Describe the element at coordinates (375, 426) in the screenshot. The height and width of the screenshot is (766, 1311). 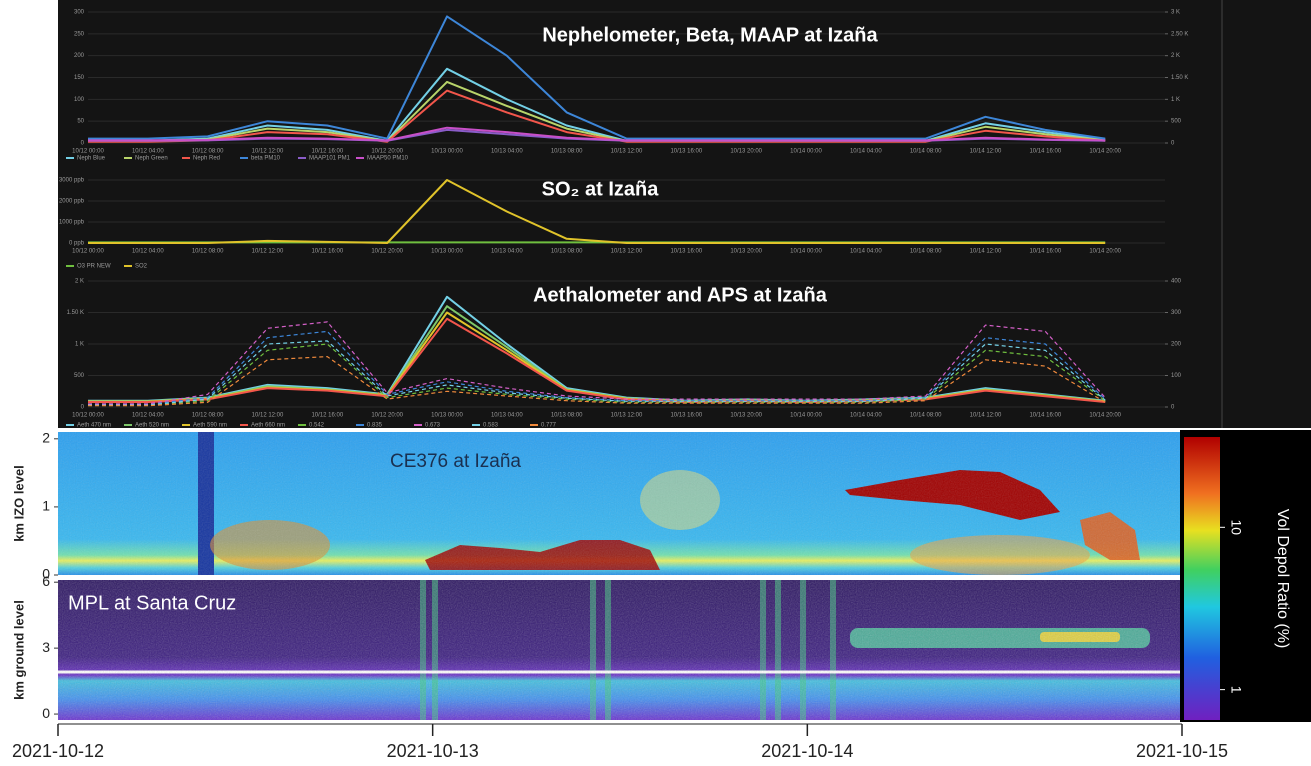
I see `legend-label: 0.835` at that location.